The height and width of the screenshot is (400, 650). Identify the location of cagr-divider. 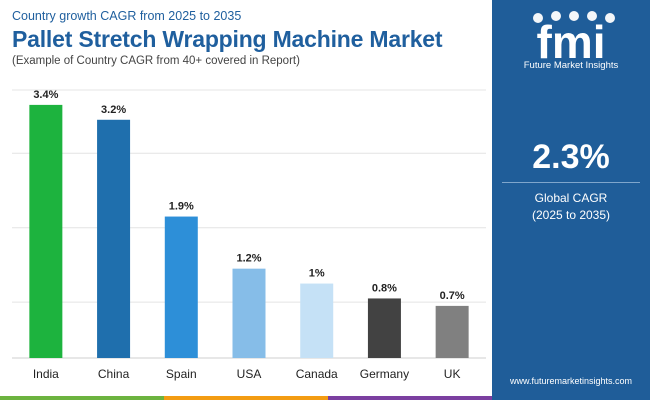
(571, 182).